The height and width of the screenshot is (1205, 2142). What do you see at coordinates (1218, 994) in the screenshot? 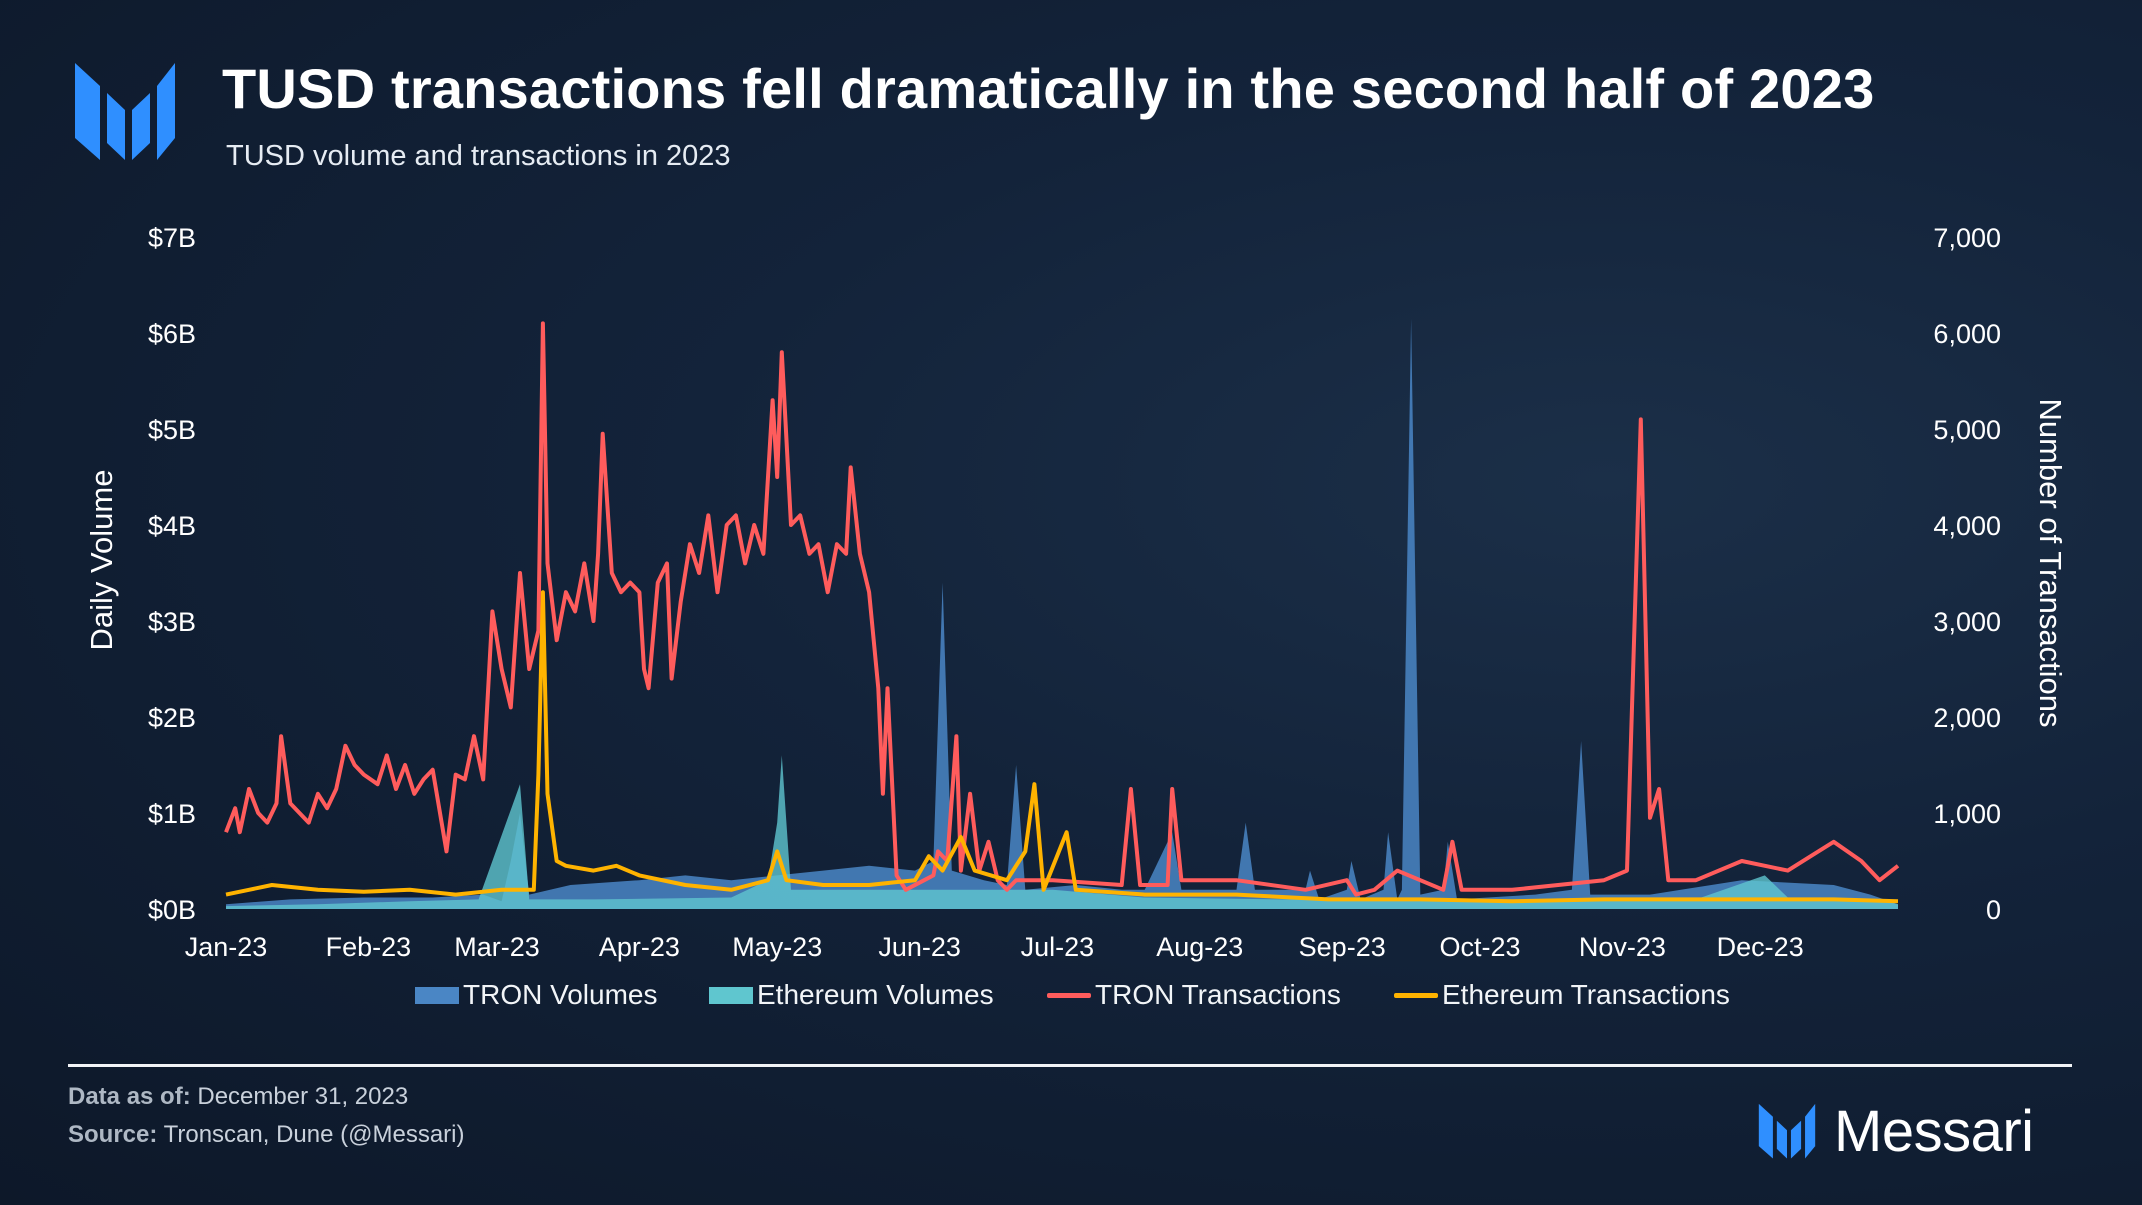
I see `legend-label: TRON Transactions` at bounding box center [1218, 994].